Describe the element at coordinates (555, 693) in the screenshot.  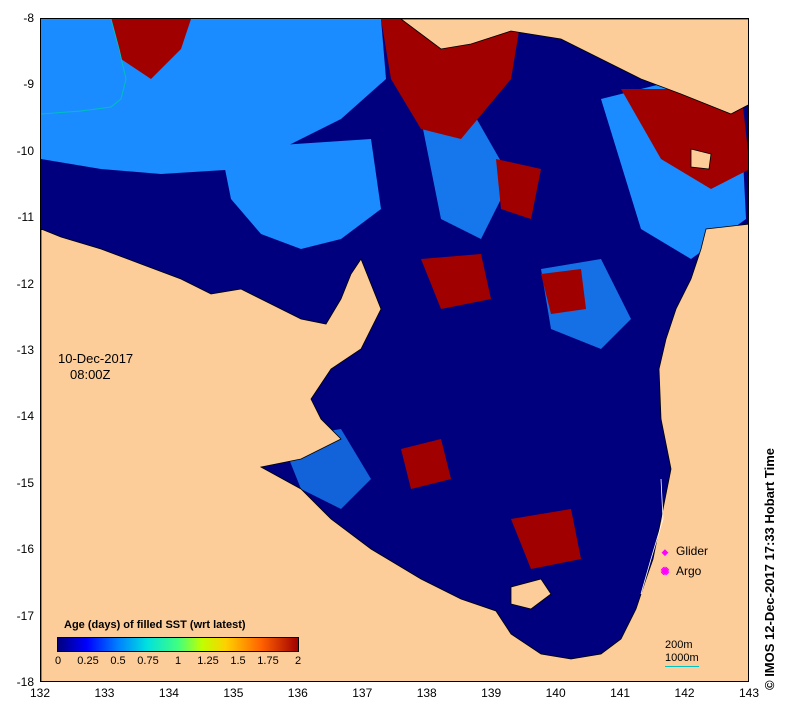
I see `longitude-tick-label: 140` at that location.